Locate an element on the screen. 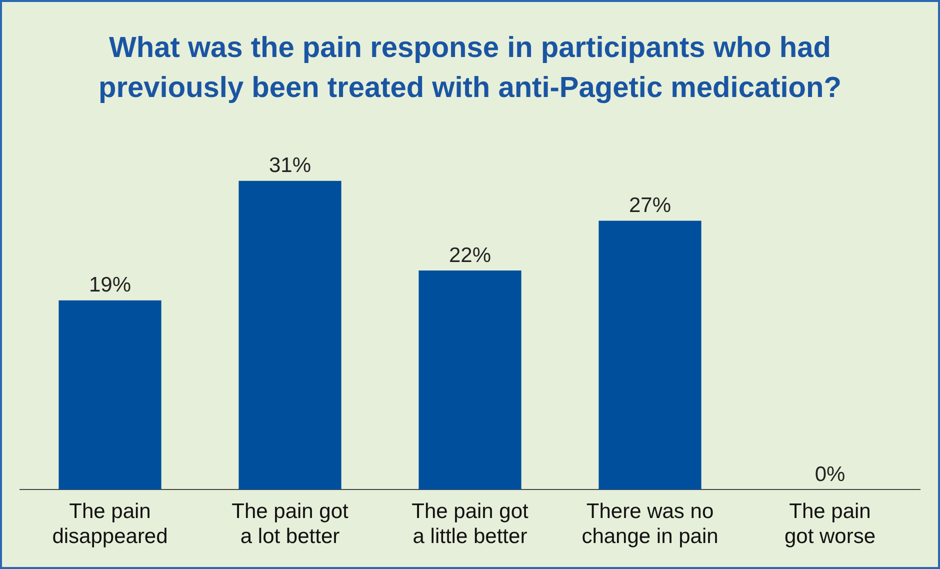  x-tick-label: There was no change in pain is located at coordinates (650, 524).